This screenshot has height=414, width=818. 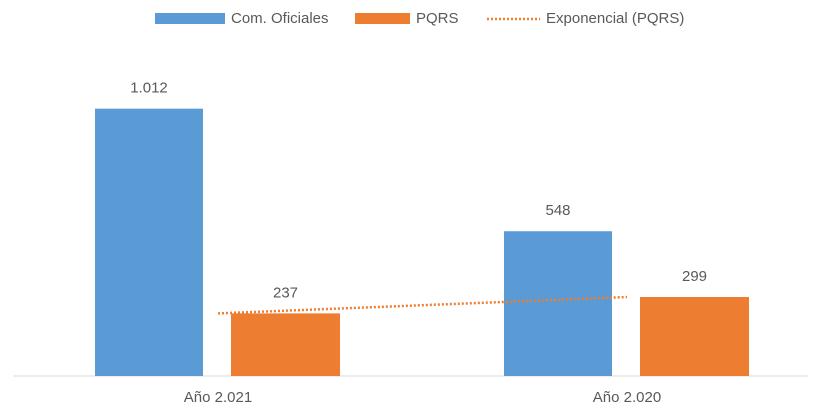 What do you see at coordinates (218, 397) in the screenshot?
I see `x-tick-label: Año 2.021` at bounding box center [218, 397].